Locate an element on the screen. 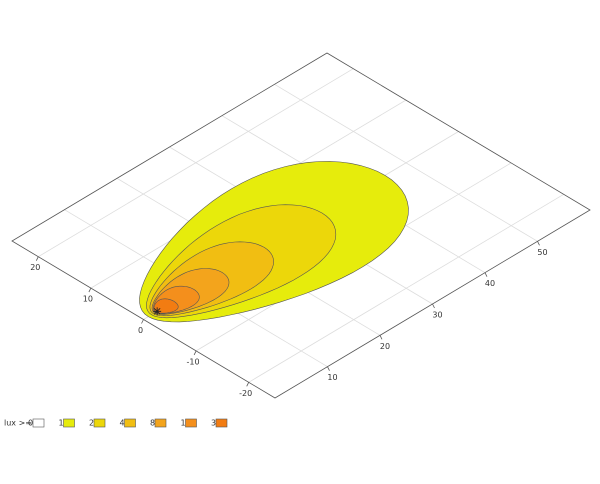 The image size is (600, 484). x-tick-label: 20 is located at coordinates (385, 346).